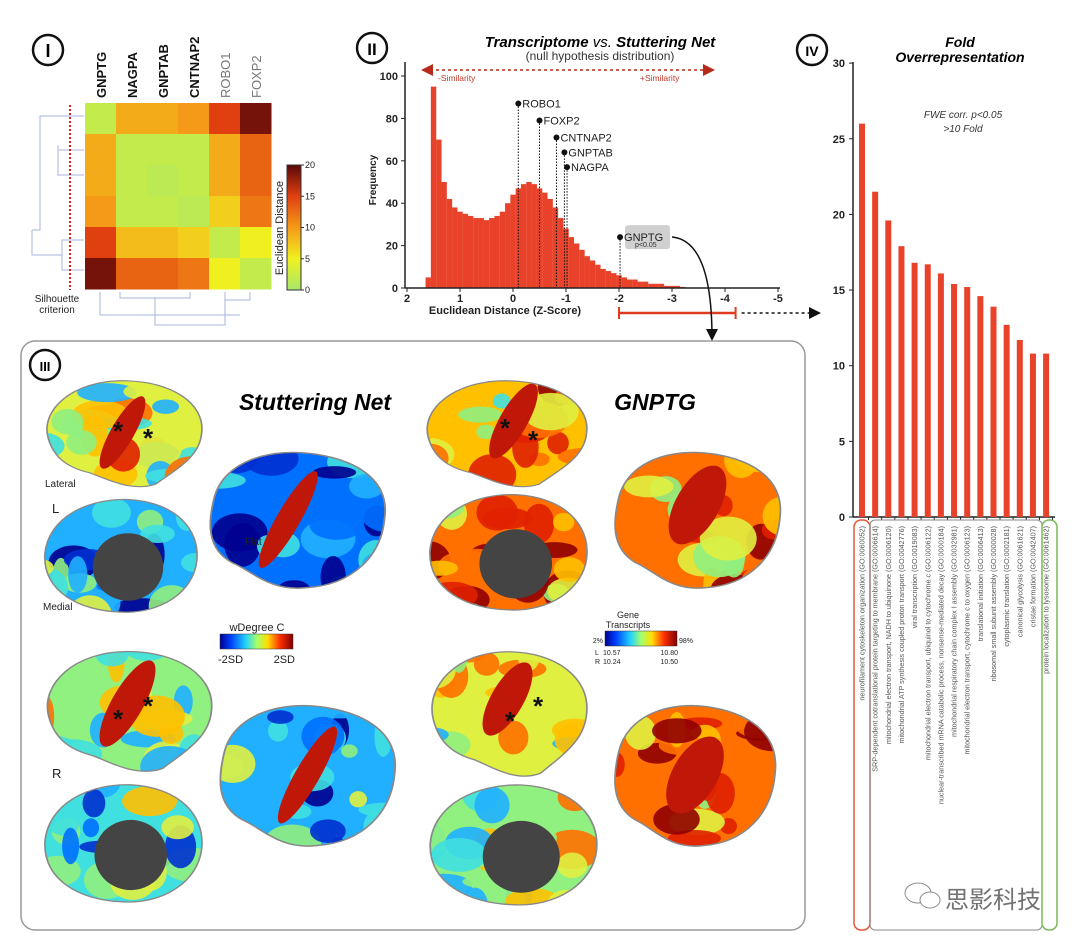  What do you see at coordinates (585, 138) in the screenshot?
I see `marker-label: CNTNAP2` at bounding box center [585, 138].